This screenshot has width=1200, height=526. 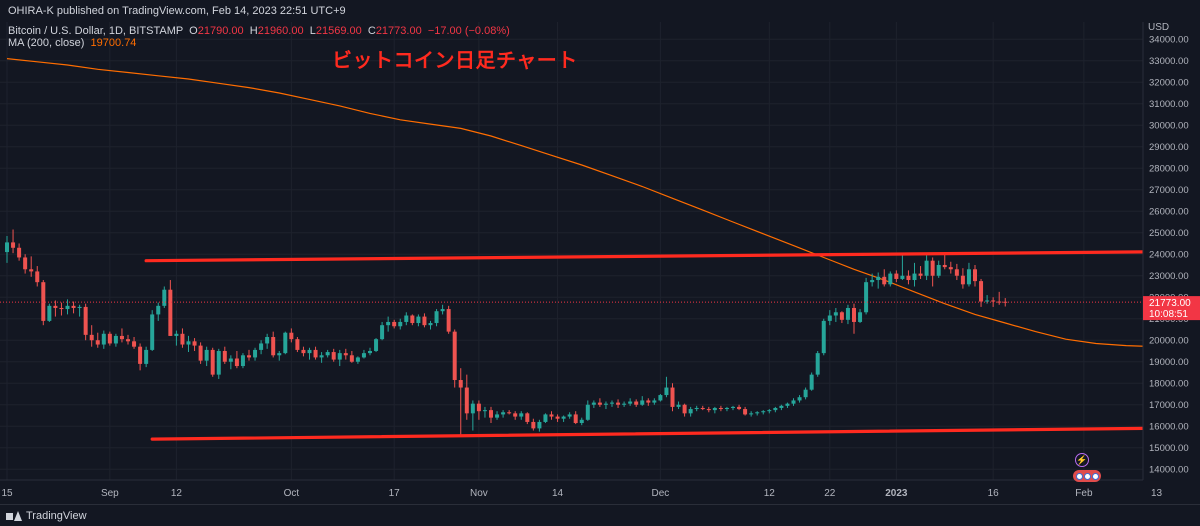 What do you see at coordinates (558, 493) in the screenshot?
I see `x-tick-label: 14` at bounding box center [558, 493].